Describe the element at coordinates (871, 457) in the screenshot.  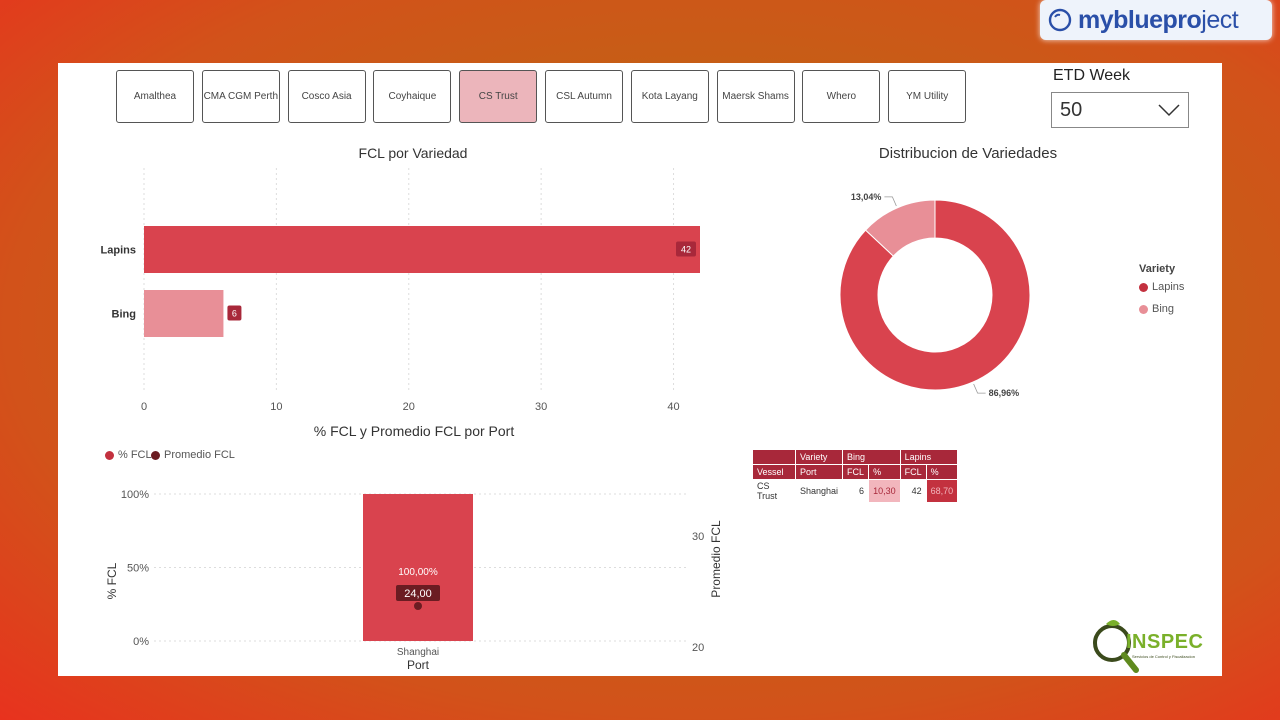
I see `matrix-header-cell: Bing` at that location.